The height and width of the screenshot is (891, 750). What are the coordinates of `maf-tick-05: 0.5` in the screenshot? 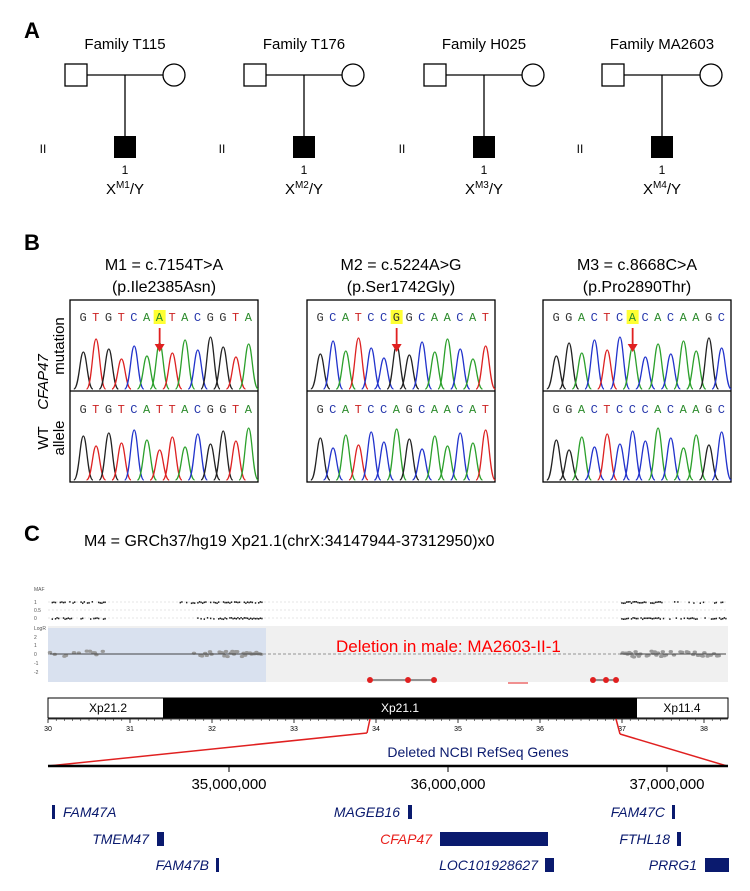 It's located at (37, 611).